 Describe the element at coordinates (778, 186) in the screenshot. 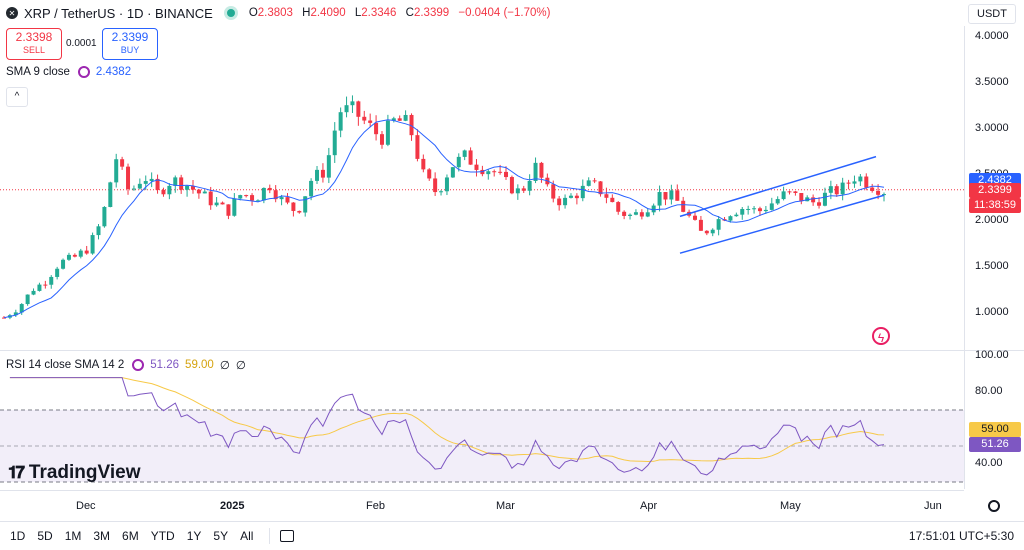

I see `channel-upper-line` at that location.